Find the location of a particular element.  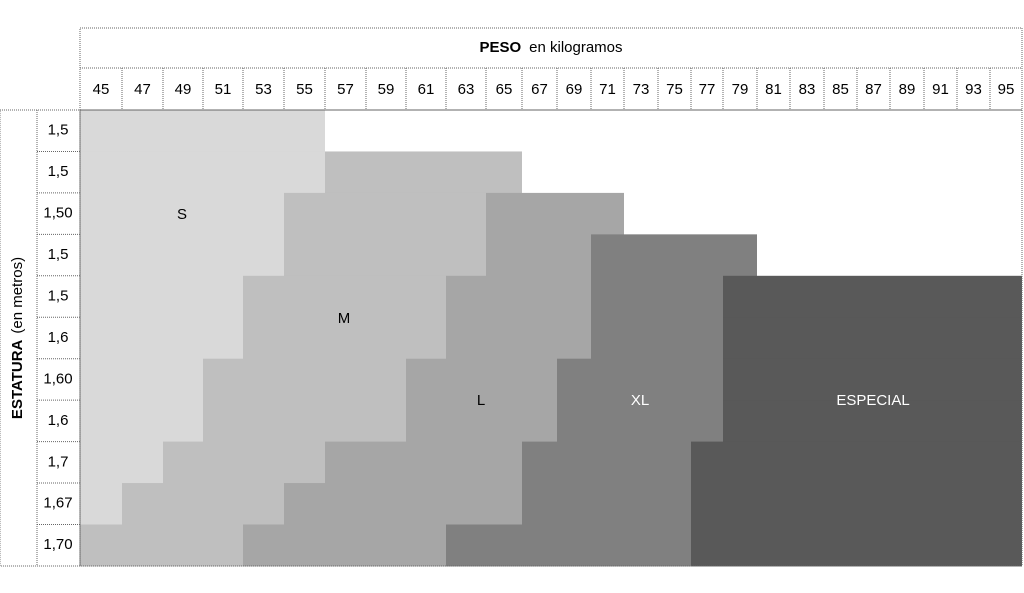

zone-label: S is located at coordinates (182, 214).